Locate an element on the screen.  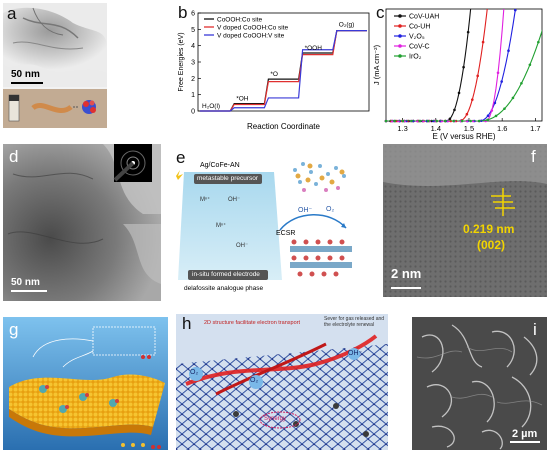
step-label: H₂O(l) is located at coordinates (211, 106).